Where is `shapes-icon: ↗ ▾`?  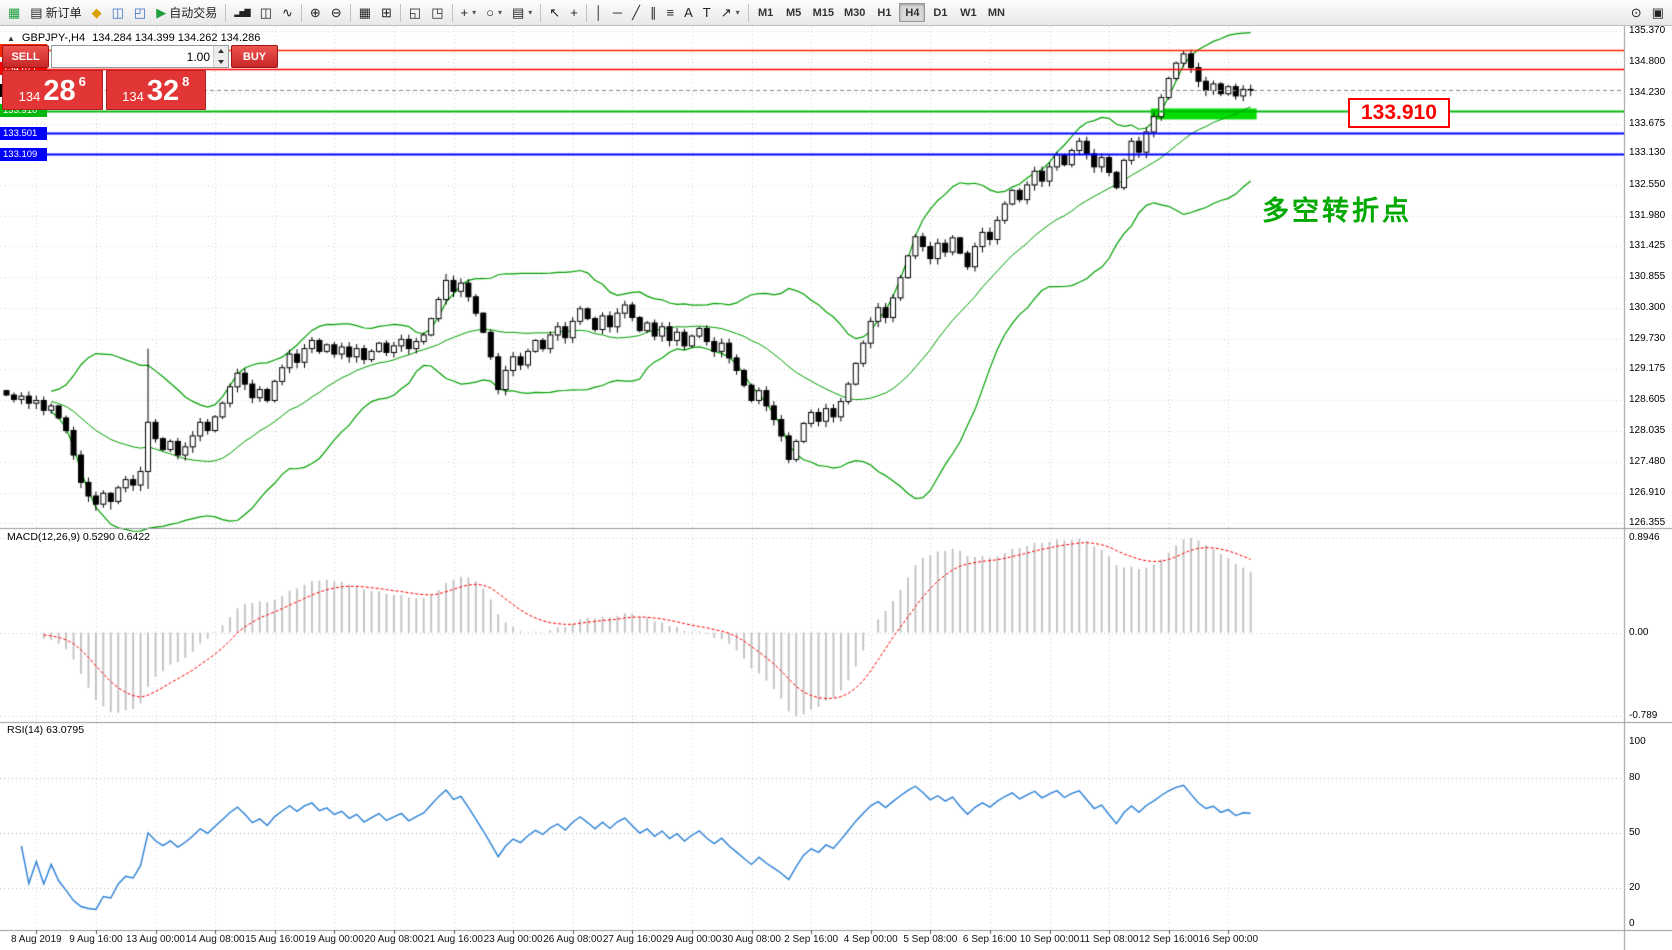
shapes-icon: ↗ ▾ is located at coordinates (730, 12).